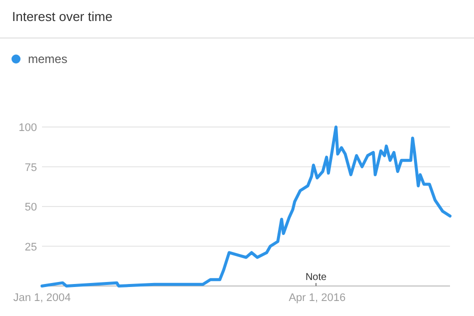 Image resolution: width=474 pixels, height=316 pixels. Describe the element at coordinates (62, 16) in the screenshot. I see `chart-title: Interest over time` at that location.